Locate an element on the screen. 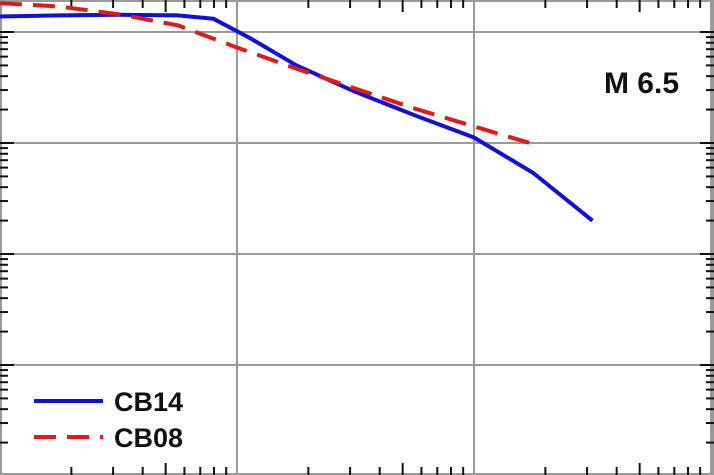 This screenshot has width=714, height=475. legend-label-cb14: CB14 is located at coordinates (148, 402).